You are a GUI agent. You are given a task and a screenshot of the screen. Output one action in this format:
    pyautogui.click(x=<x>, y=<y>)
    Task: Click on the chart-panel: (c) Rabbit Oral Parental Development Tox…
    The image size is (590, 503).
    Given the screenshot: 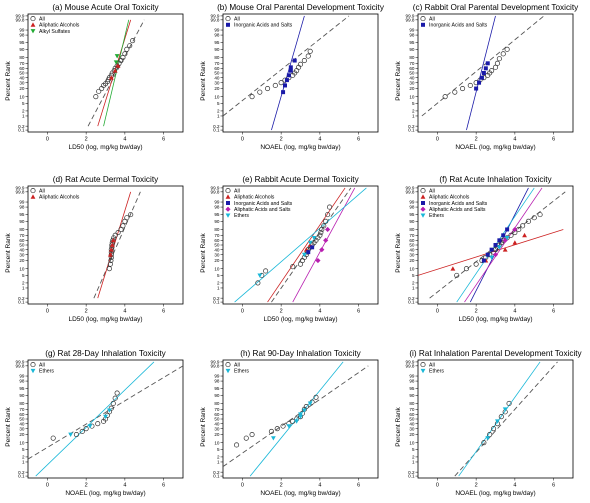 What is the action you would take?
    pyautogui.click(x=487, y=77)
    